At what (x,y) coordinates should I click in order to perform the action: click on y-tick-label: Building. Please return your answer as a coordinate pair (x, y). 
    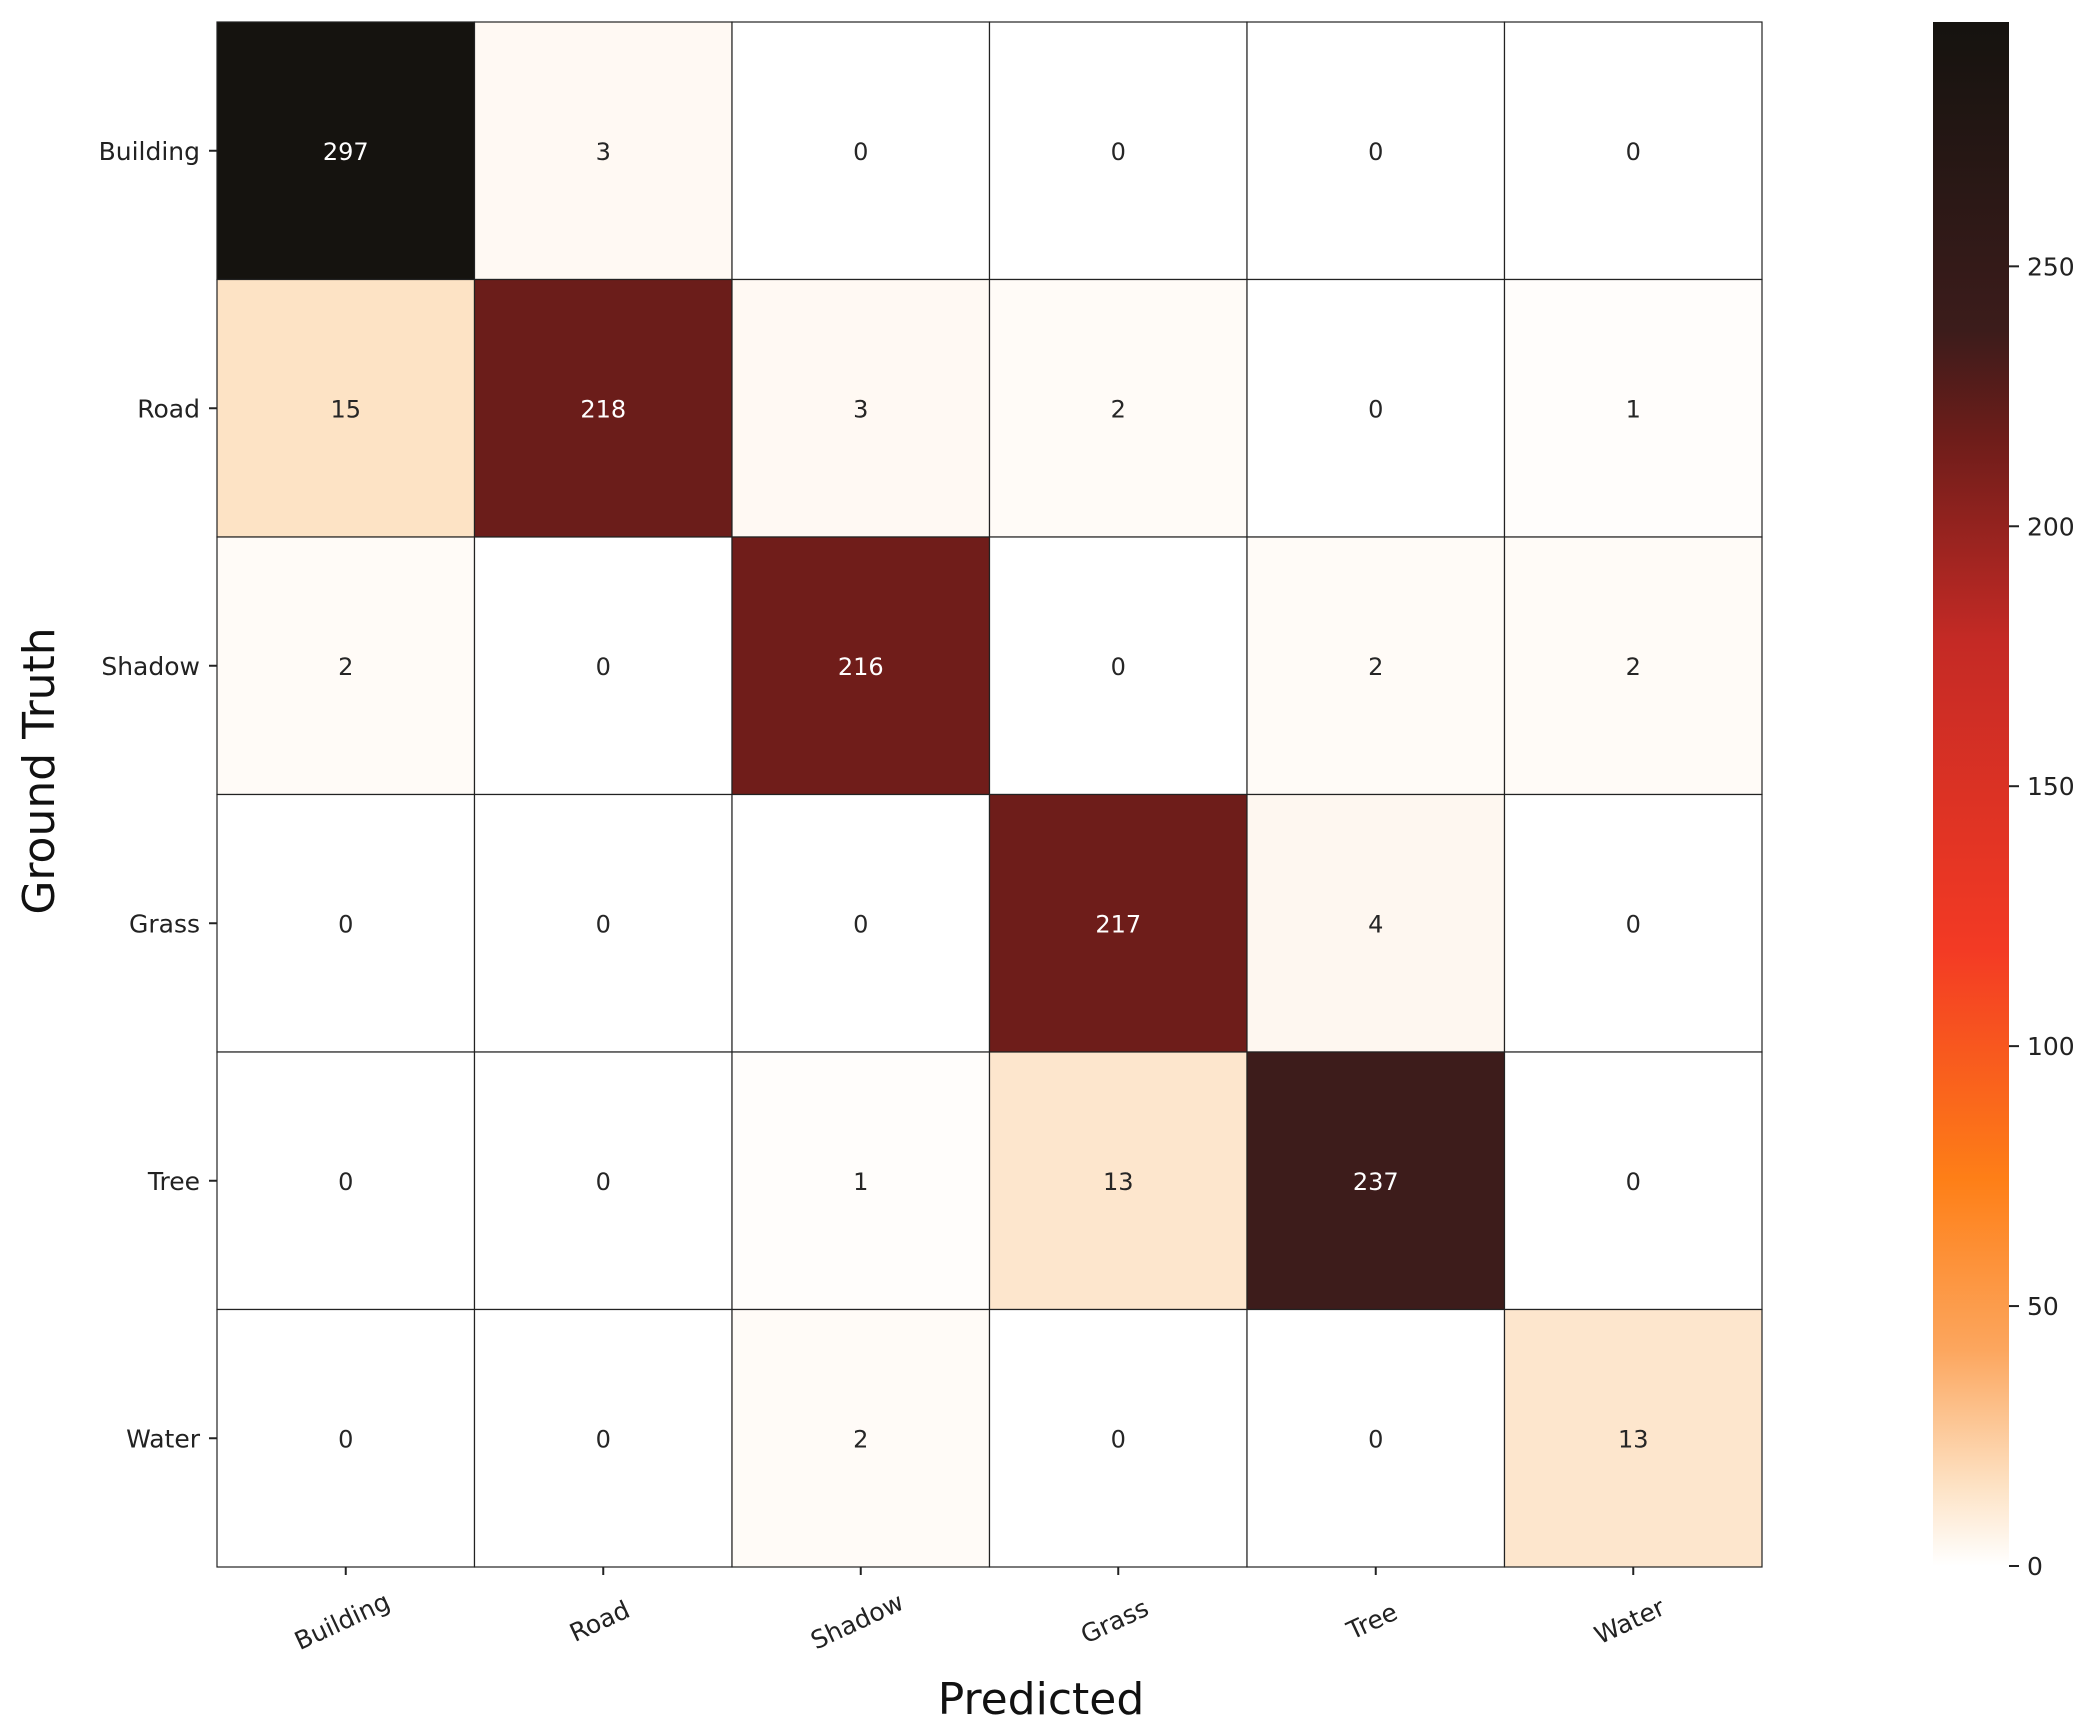
    Looking at the image, I should click on (149, 151).